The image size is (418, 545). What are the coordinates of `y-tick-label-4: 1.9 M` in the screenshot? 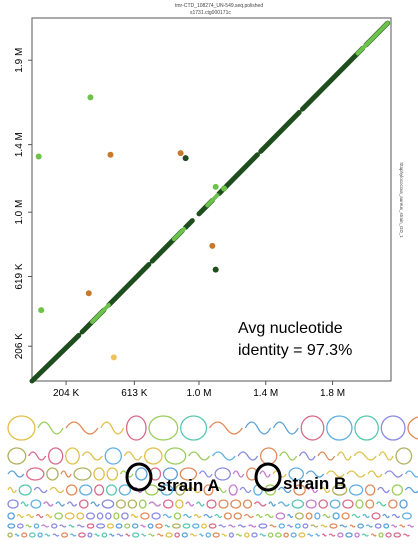 It's located at (19, 60).